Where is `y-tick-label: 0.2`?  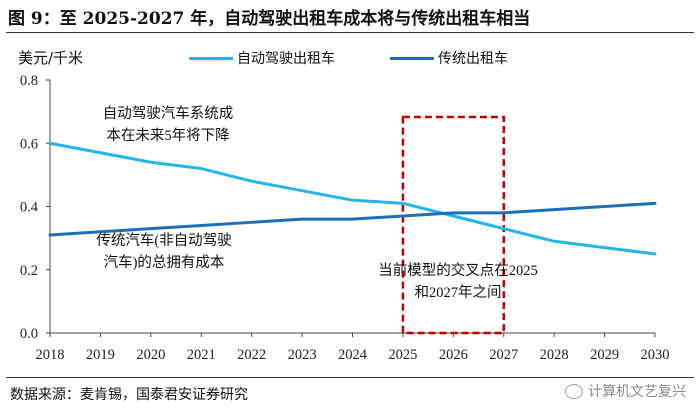 y-tick-label: 0.2 is located at coordinates (29, 271).